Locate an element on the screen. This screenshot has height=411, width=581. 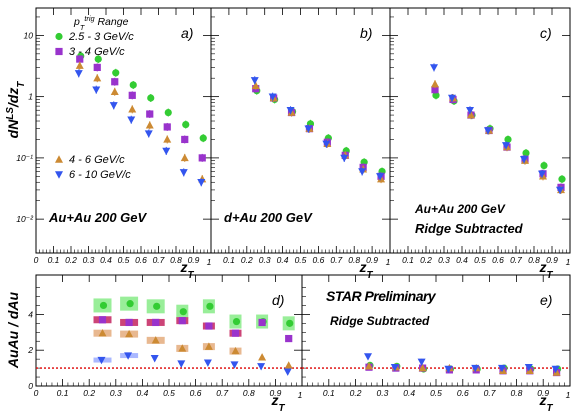
legend-entry: 6 - 10 GeV/c is located at coordinates (100, 175).